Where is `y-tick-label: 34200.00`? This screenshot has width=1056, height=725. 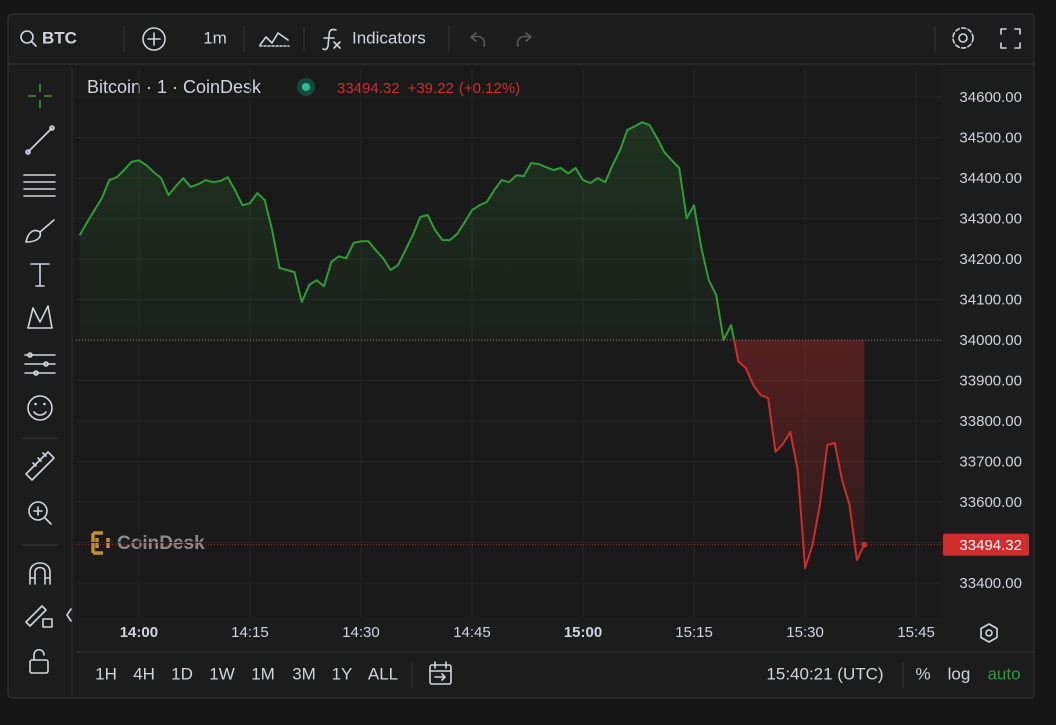
y-tick-label: 34200.00 is located at coordinates (990, 259).